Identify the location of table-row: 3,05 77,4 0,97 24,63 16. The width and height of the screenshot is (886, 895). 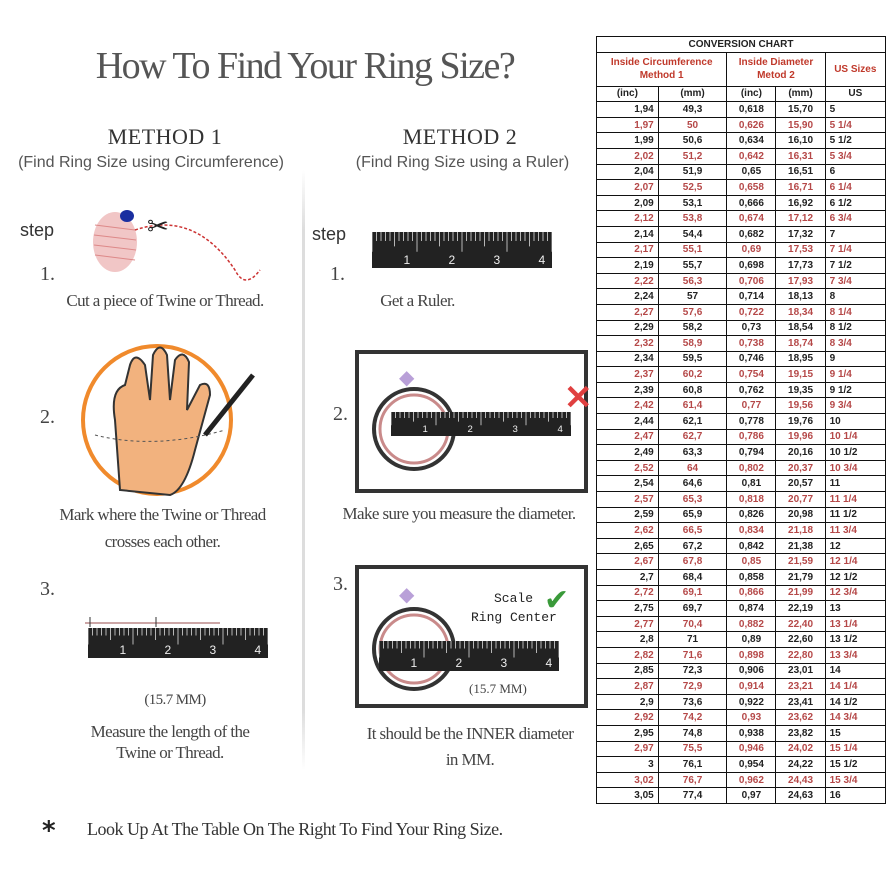
(741, 795).